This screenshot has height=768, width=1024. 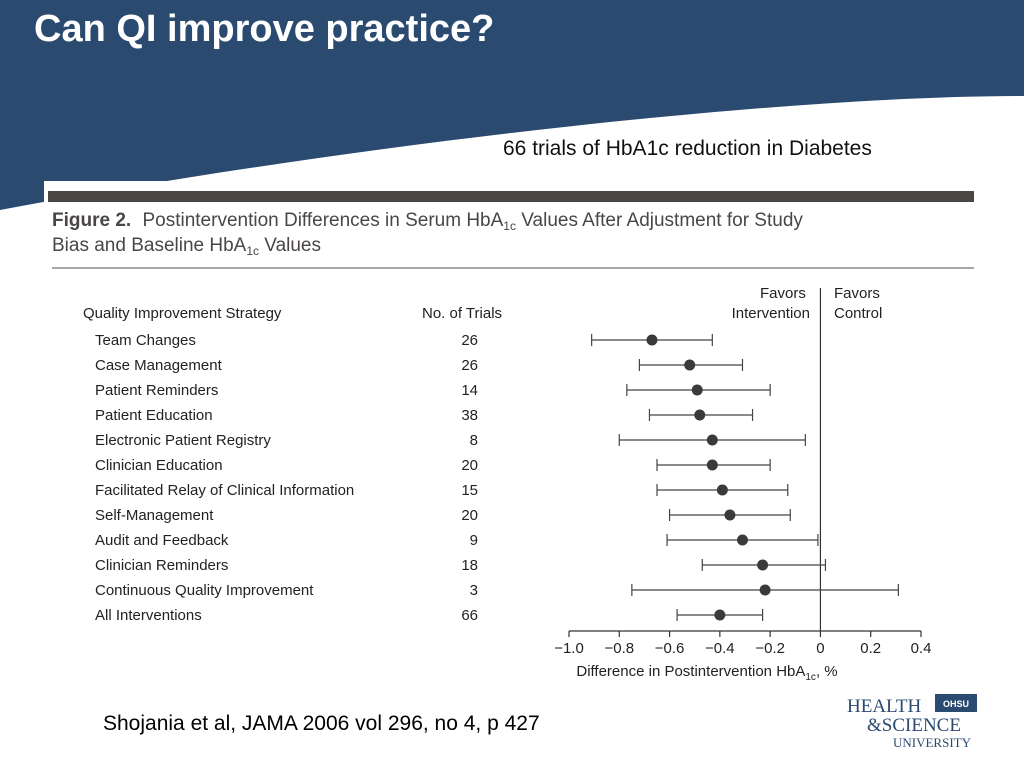 What do you see at coordinates (706, 672) in the screenshot?
I see `x-axis-label: Difference in Postintervention HbA1c, %` at bounding box center [706, 672].